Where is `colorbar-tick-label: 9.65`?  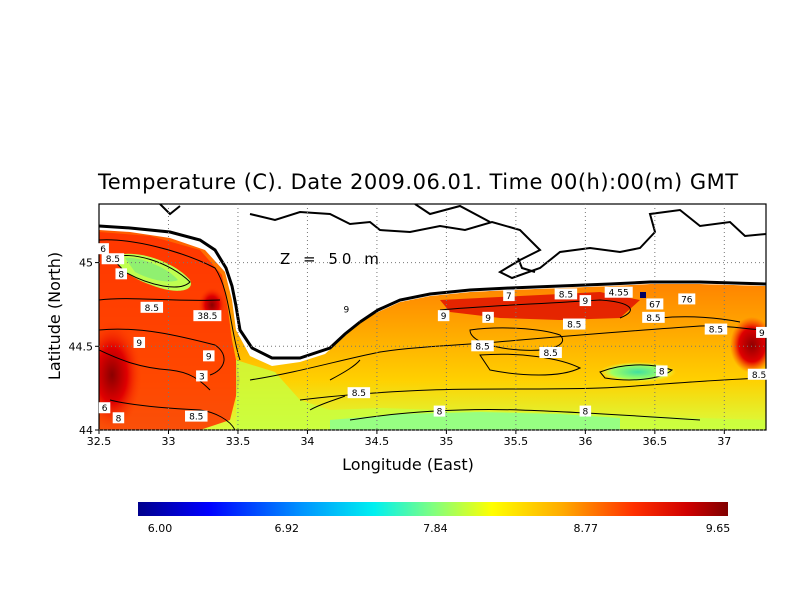 colorbar-tick-label: 9.65 is located at coordinates (718, 528).